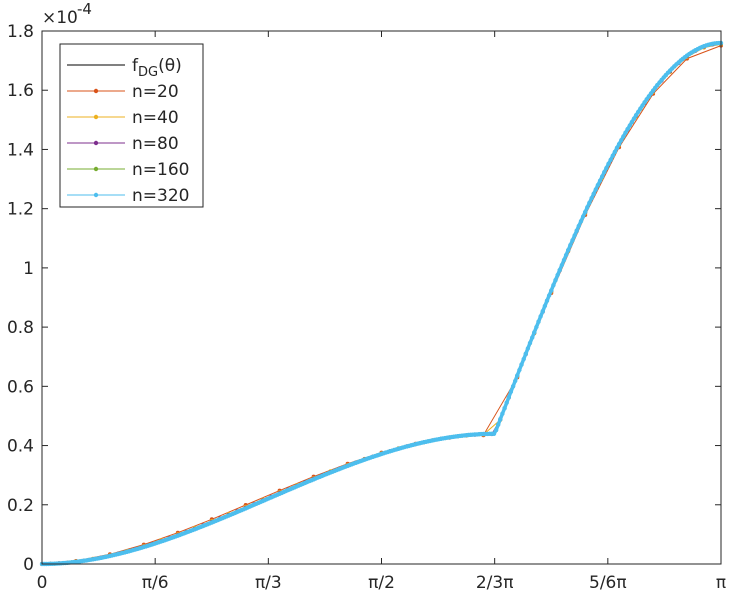 The width and height of the screenshot is (729, 597). Describe the element at coordinates (28, 565) in the screenshot. I see `y-tick-label: 0` at that location.